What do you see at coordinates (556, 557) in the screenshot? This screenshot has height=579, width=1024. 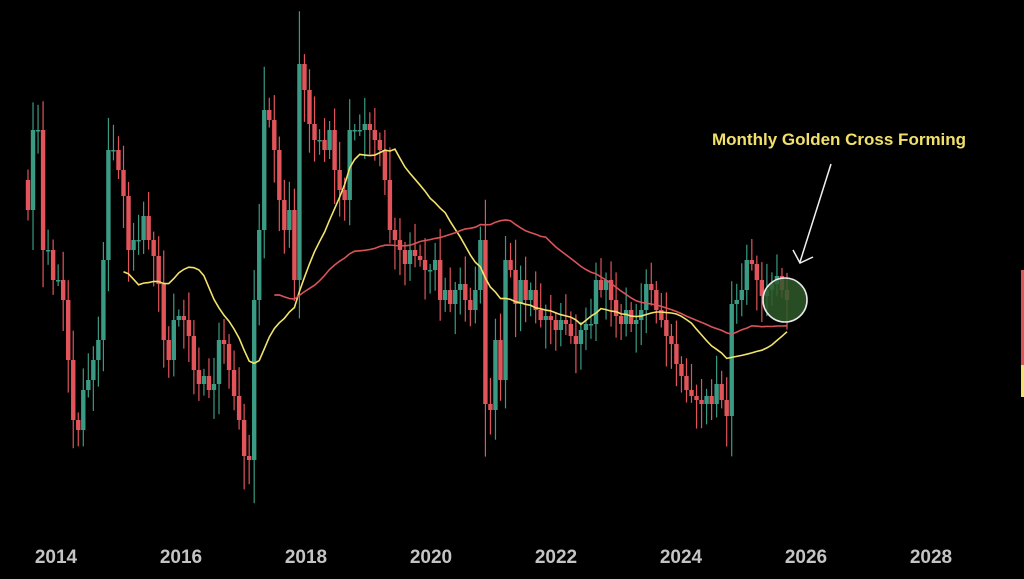 I see `x-tick-label: 2022` at bounding box center [556, 557].